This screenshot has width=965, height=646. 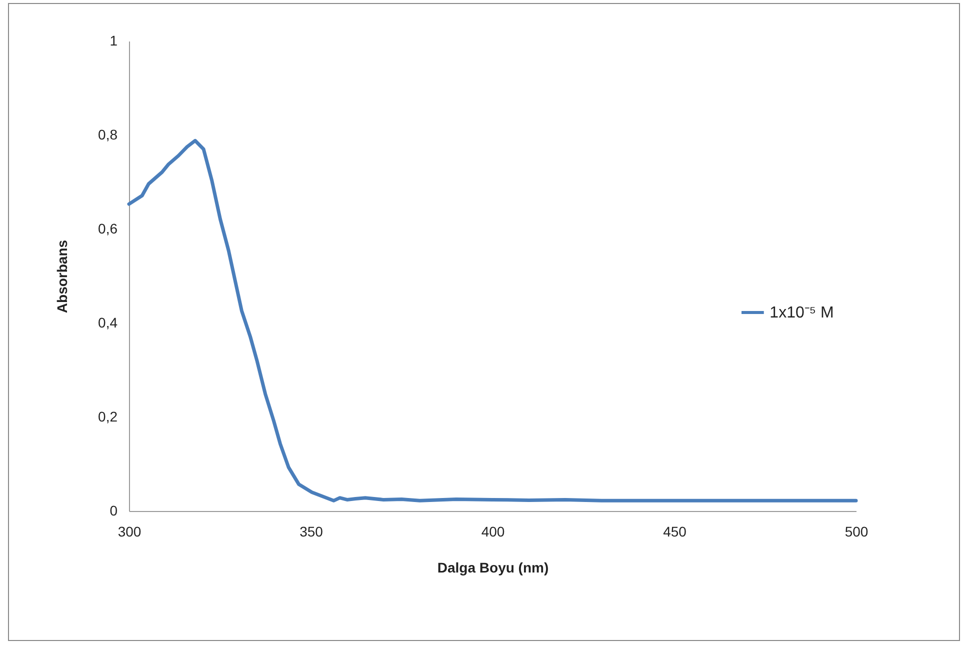 I want to click on legend-label: 1x10⁻⁵ M, so click(x=802, y=313).